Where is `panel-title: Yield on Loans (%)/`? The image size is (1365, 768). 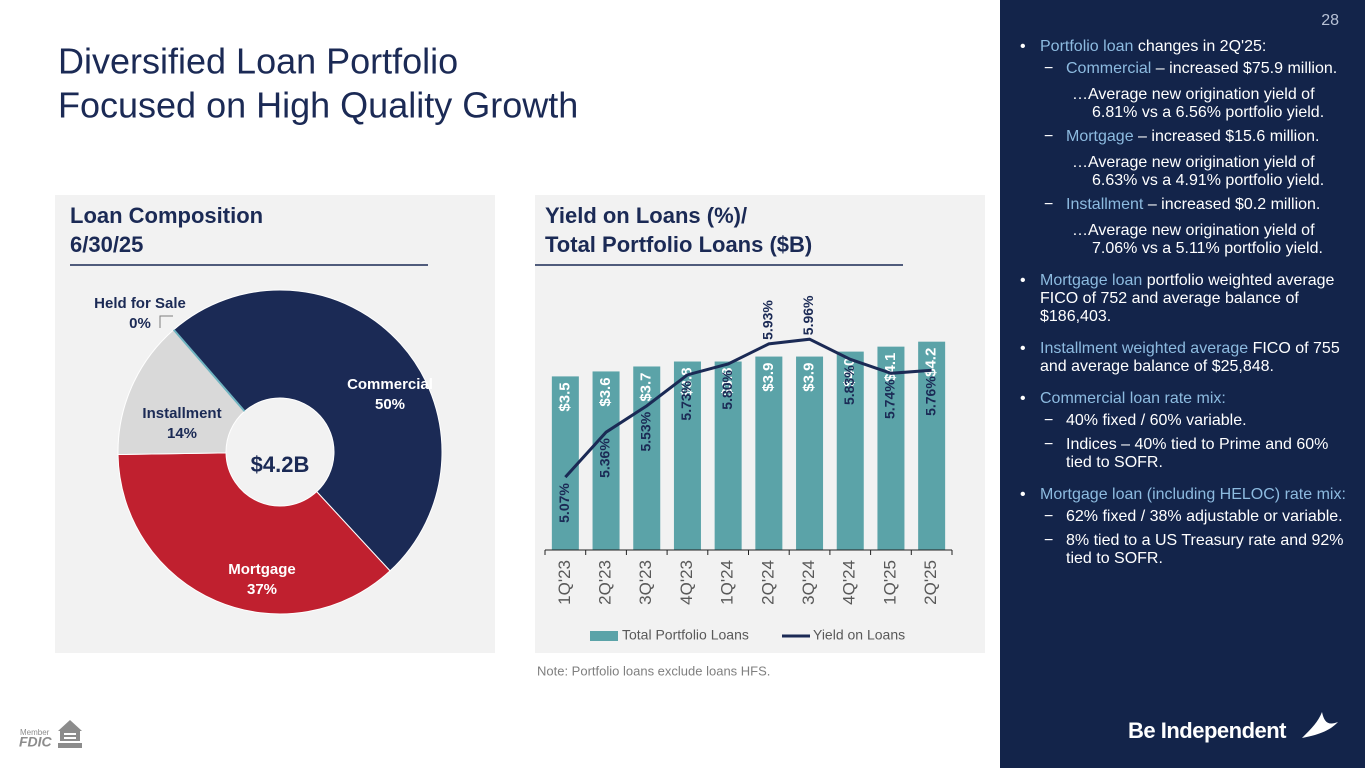 panel-title: Yield on Loans (%)/ is located at coordinates (646, 215).